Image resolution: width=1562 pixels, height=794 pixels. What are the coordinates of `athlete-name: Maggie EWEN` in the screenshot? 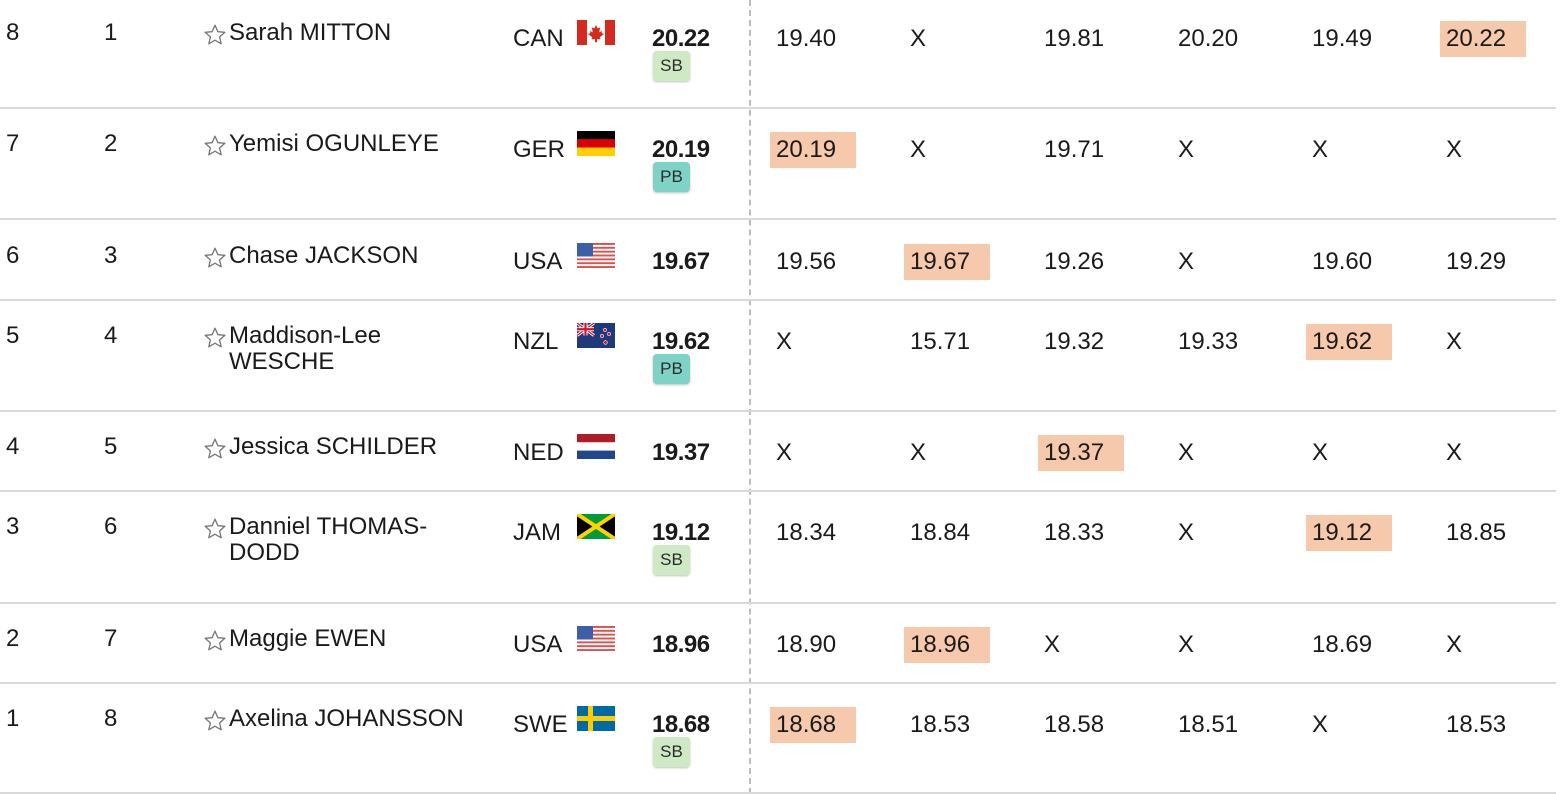 It's located at (308, 638).